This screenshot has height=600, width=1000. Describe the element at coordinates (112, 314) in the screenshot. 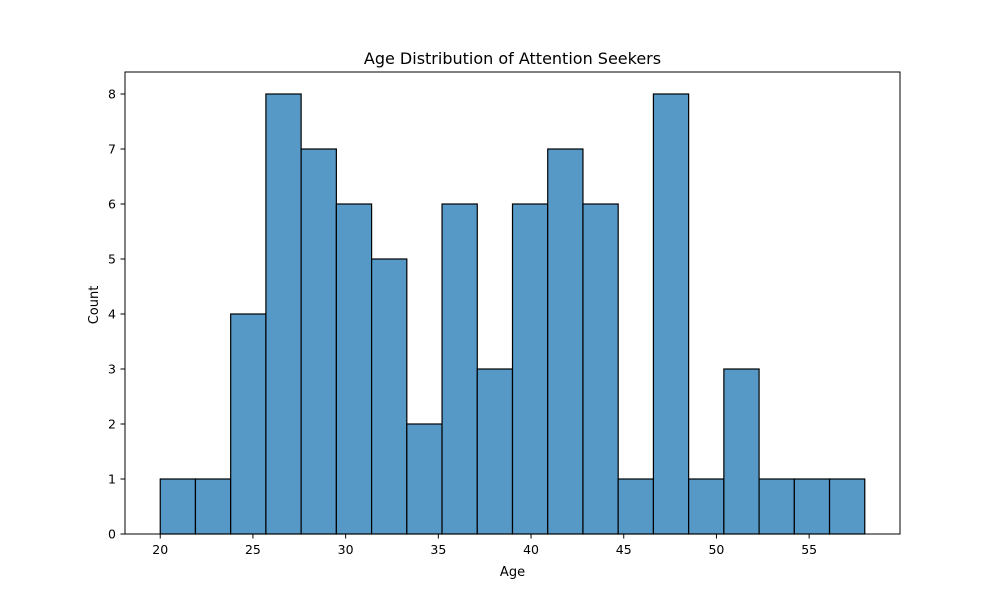

I see `y-tick-label: 4` at that location.